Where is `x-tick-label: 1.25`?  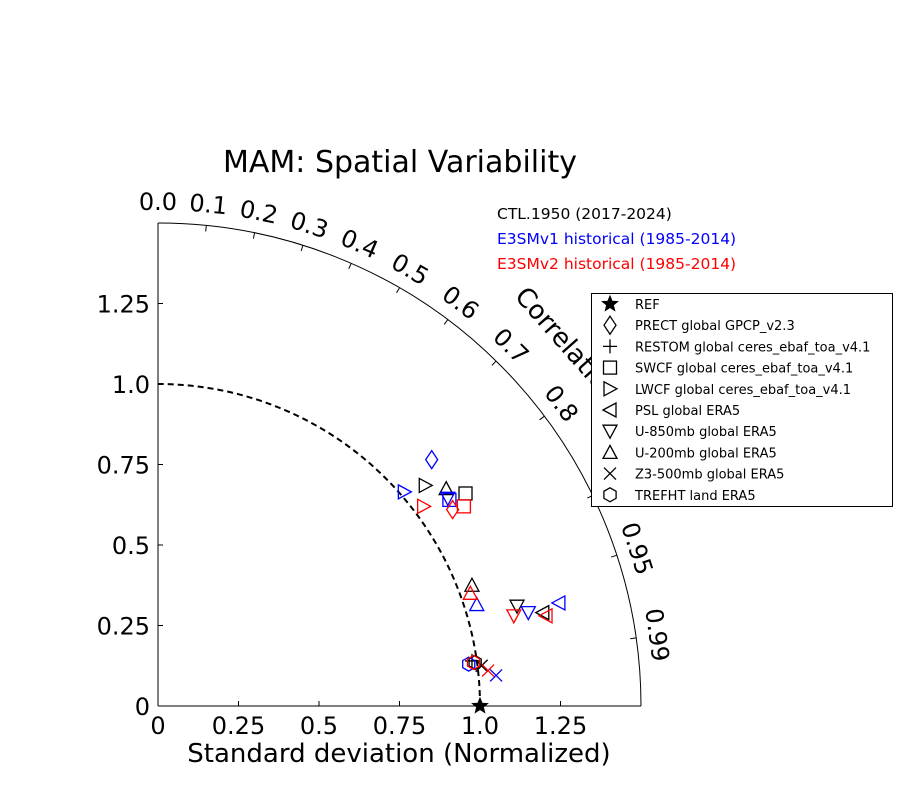
x-tick-label: 1.25 is located at coordinates (560, 726).